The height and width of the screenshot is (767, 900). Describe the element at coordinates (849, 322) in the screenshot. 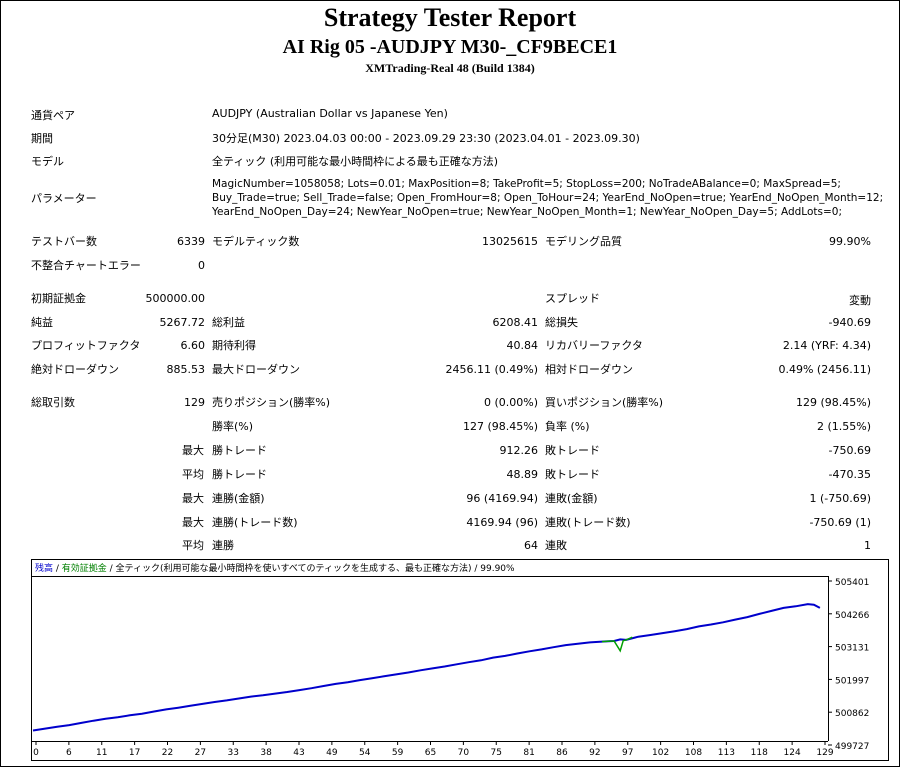

I see `gross-loss-value: -940.69` at that location.